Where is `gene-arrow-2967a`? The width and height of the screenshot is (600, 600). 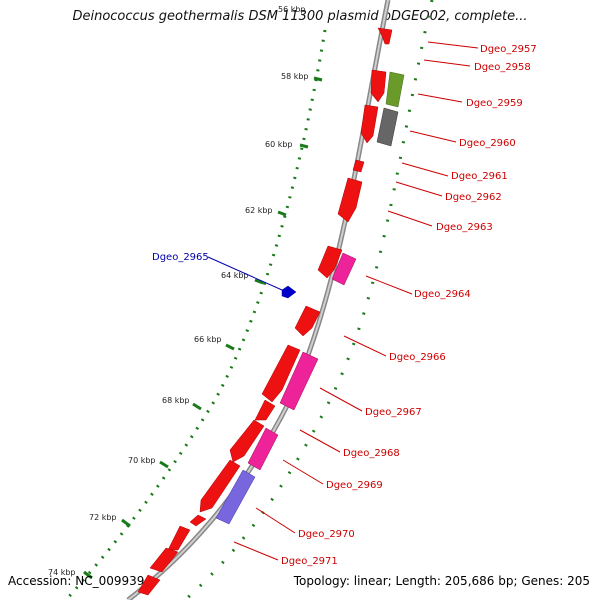 gene-arrow-2967a is located at coordinates (281, 373).